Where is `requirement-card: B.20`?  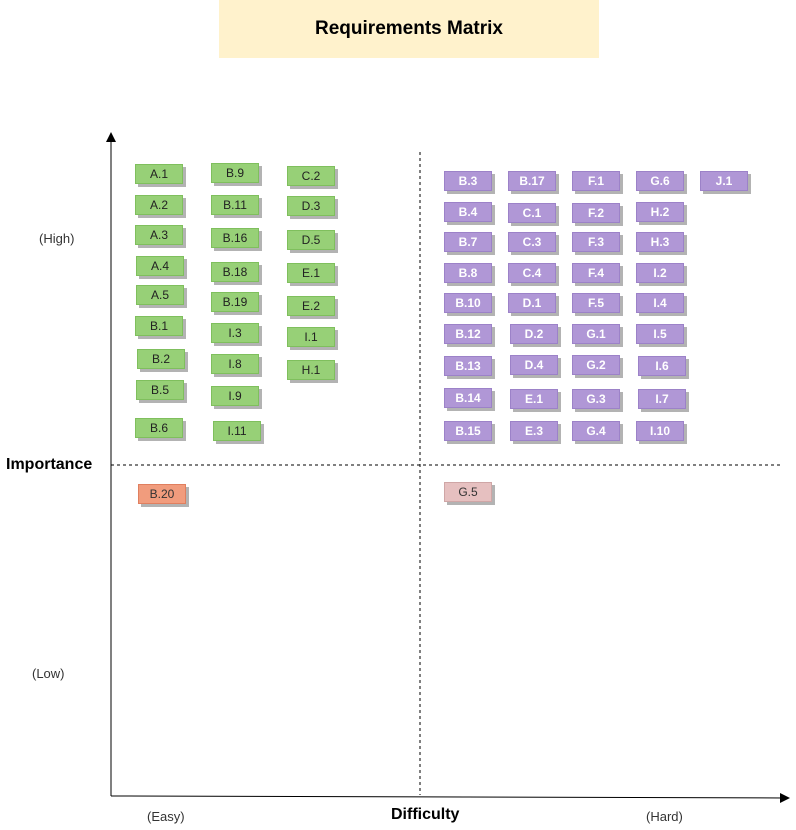 requirement-card: B.20 is located at coordinates (162, 494).